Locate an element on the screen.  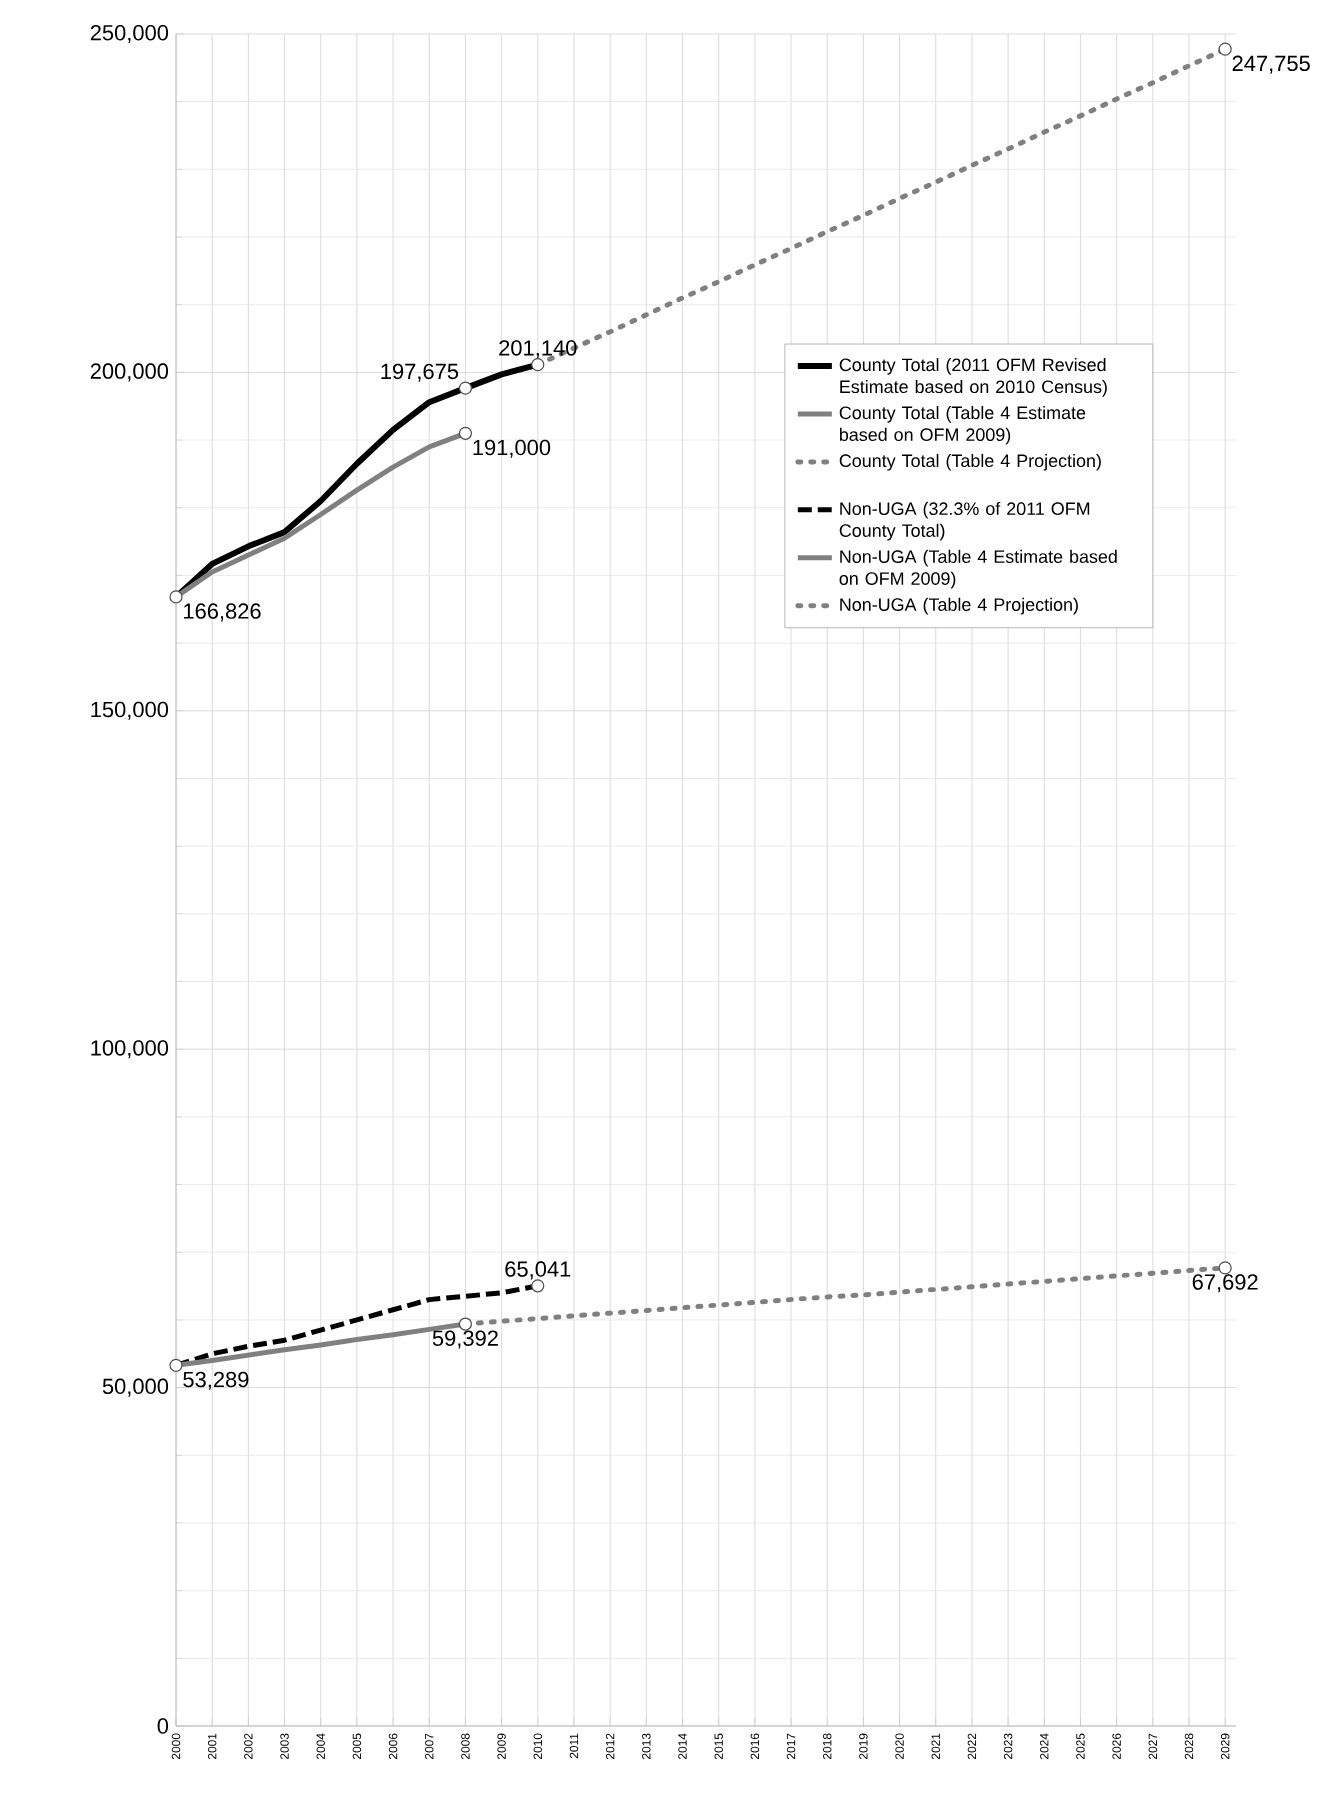
annotation: 67,692 is located at coordinates (1225, 1283).